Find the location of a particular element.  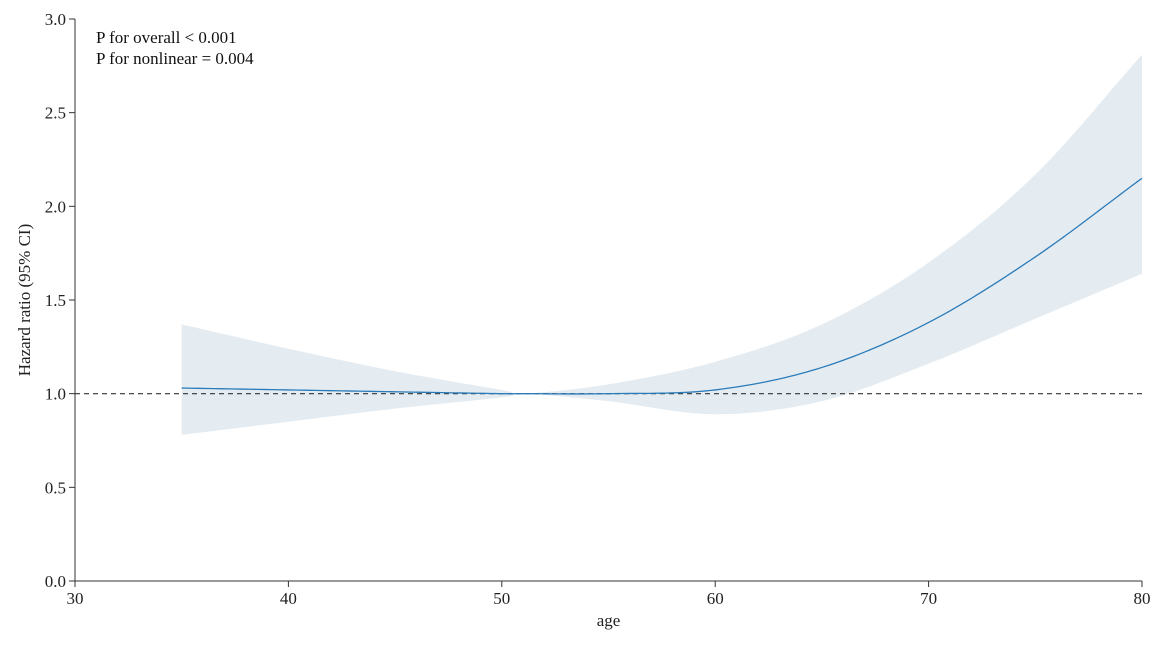

x-tick-label: 60 is located at coordinates (715, 598).